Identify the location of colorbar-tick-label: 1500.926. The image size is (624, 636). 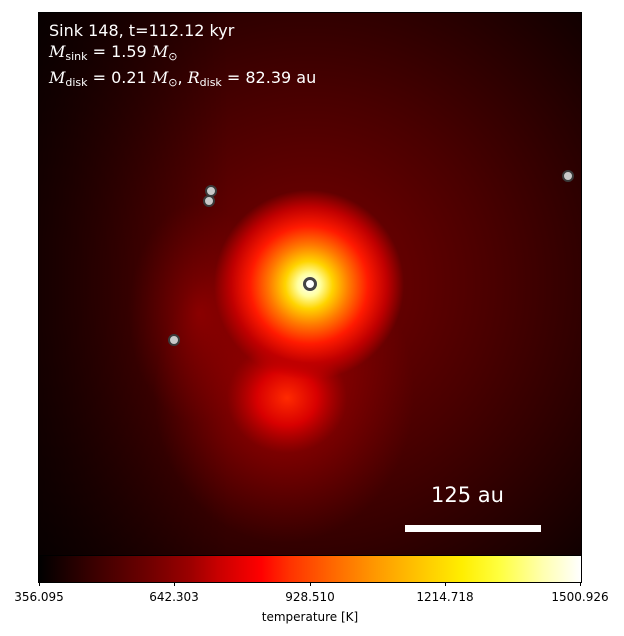
(580, 597).